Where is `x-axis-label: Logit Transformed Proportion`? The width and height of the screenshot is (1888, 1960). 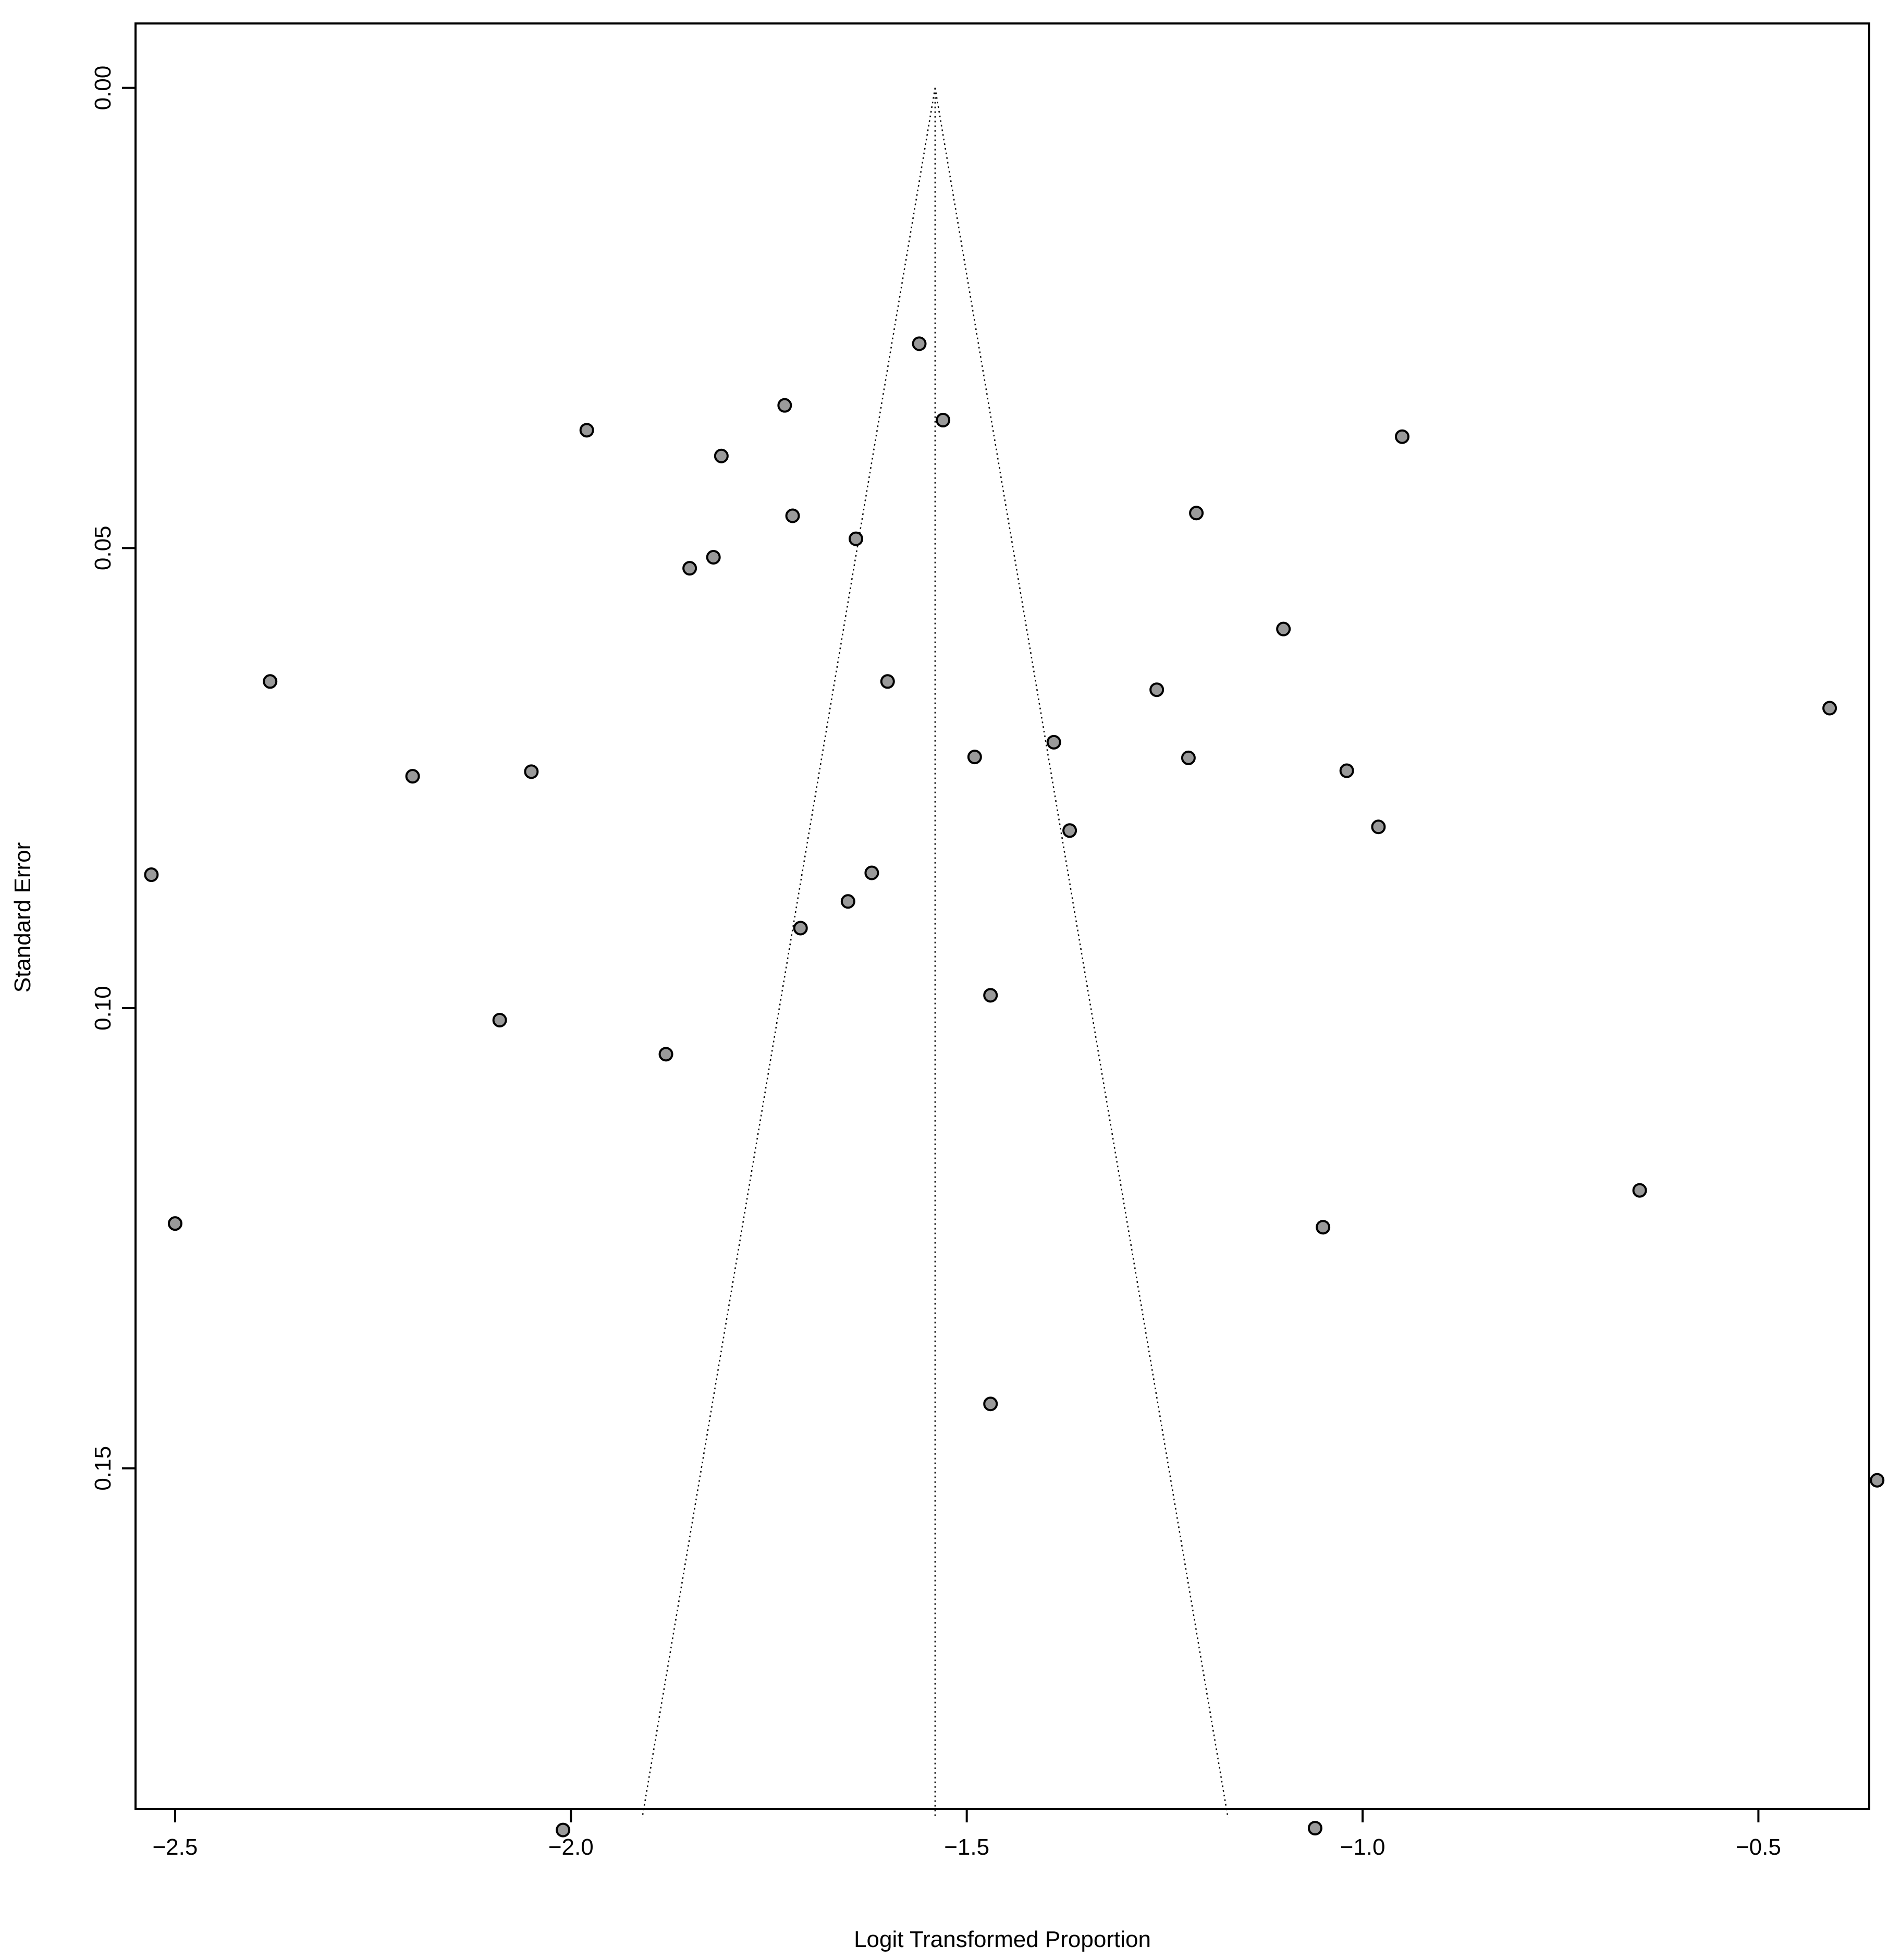 x-axis-label: Logit Transformed Proportion is located at coordinates (1003, 1939).